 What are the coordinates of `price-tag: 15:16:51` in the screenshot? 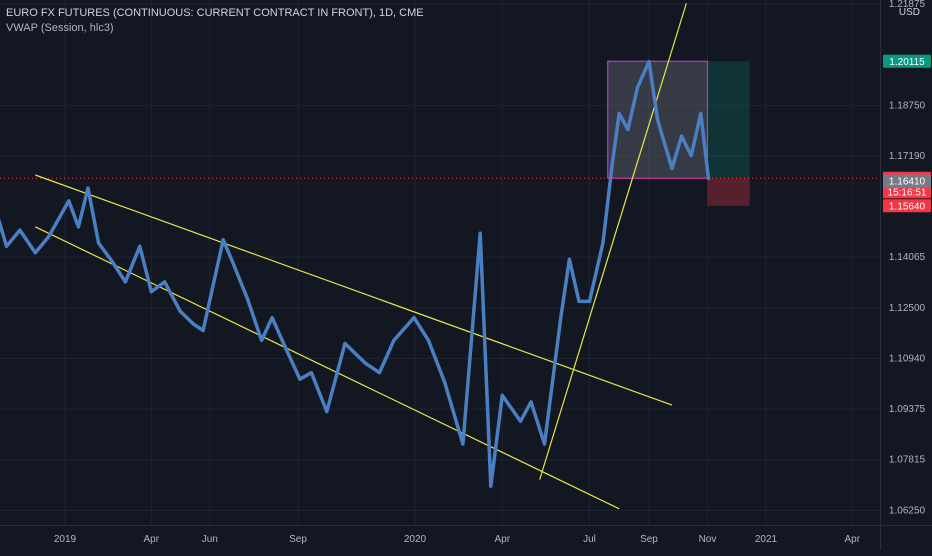 It's located at (907, 192).